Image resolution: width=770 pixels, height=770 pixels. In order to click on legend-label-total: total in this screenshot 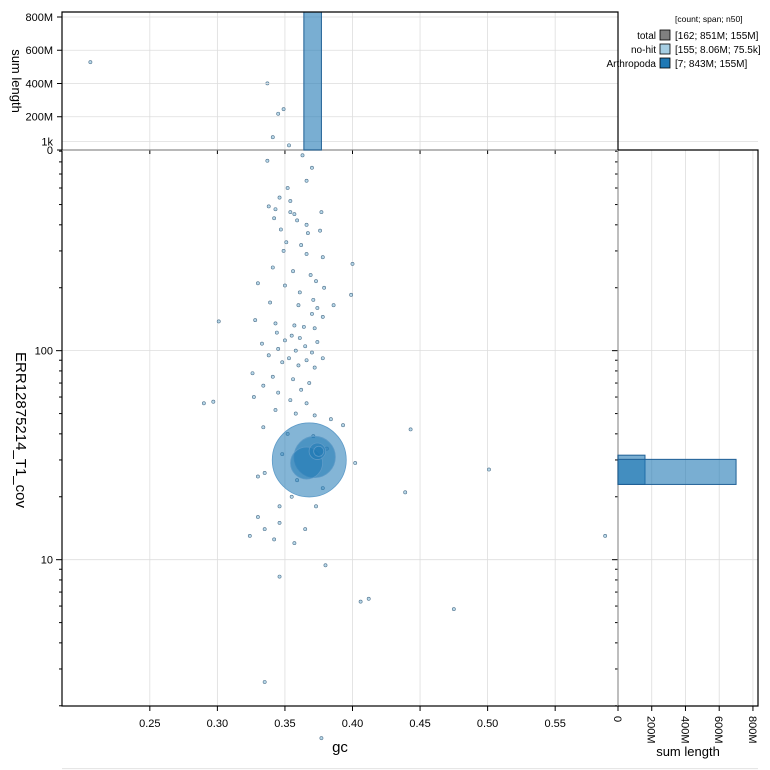, I will do `click(646, 36)`.